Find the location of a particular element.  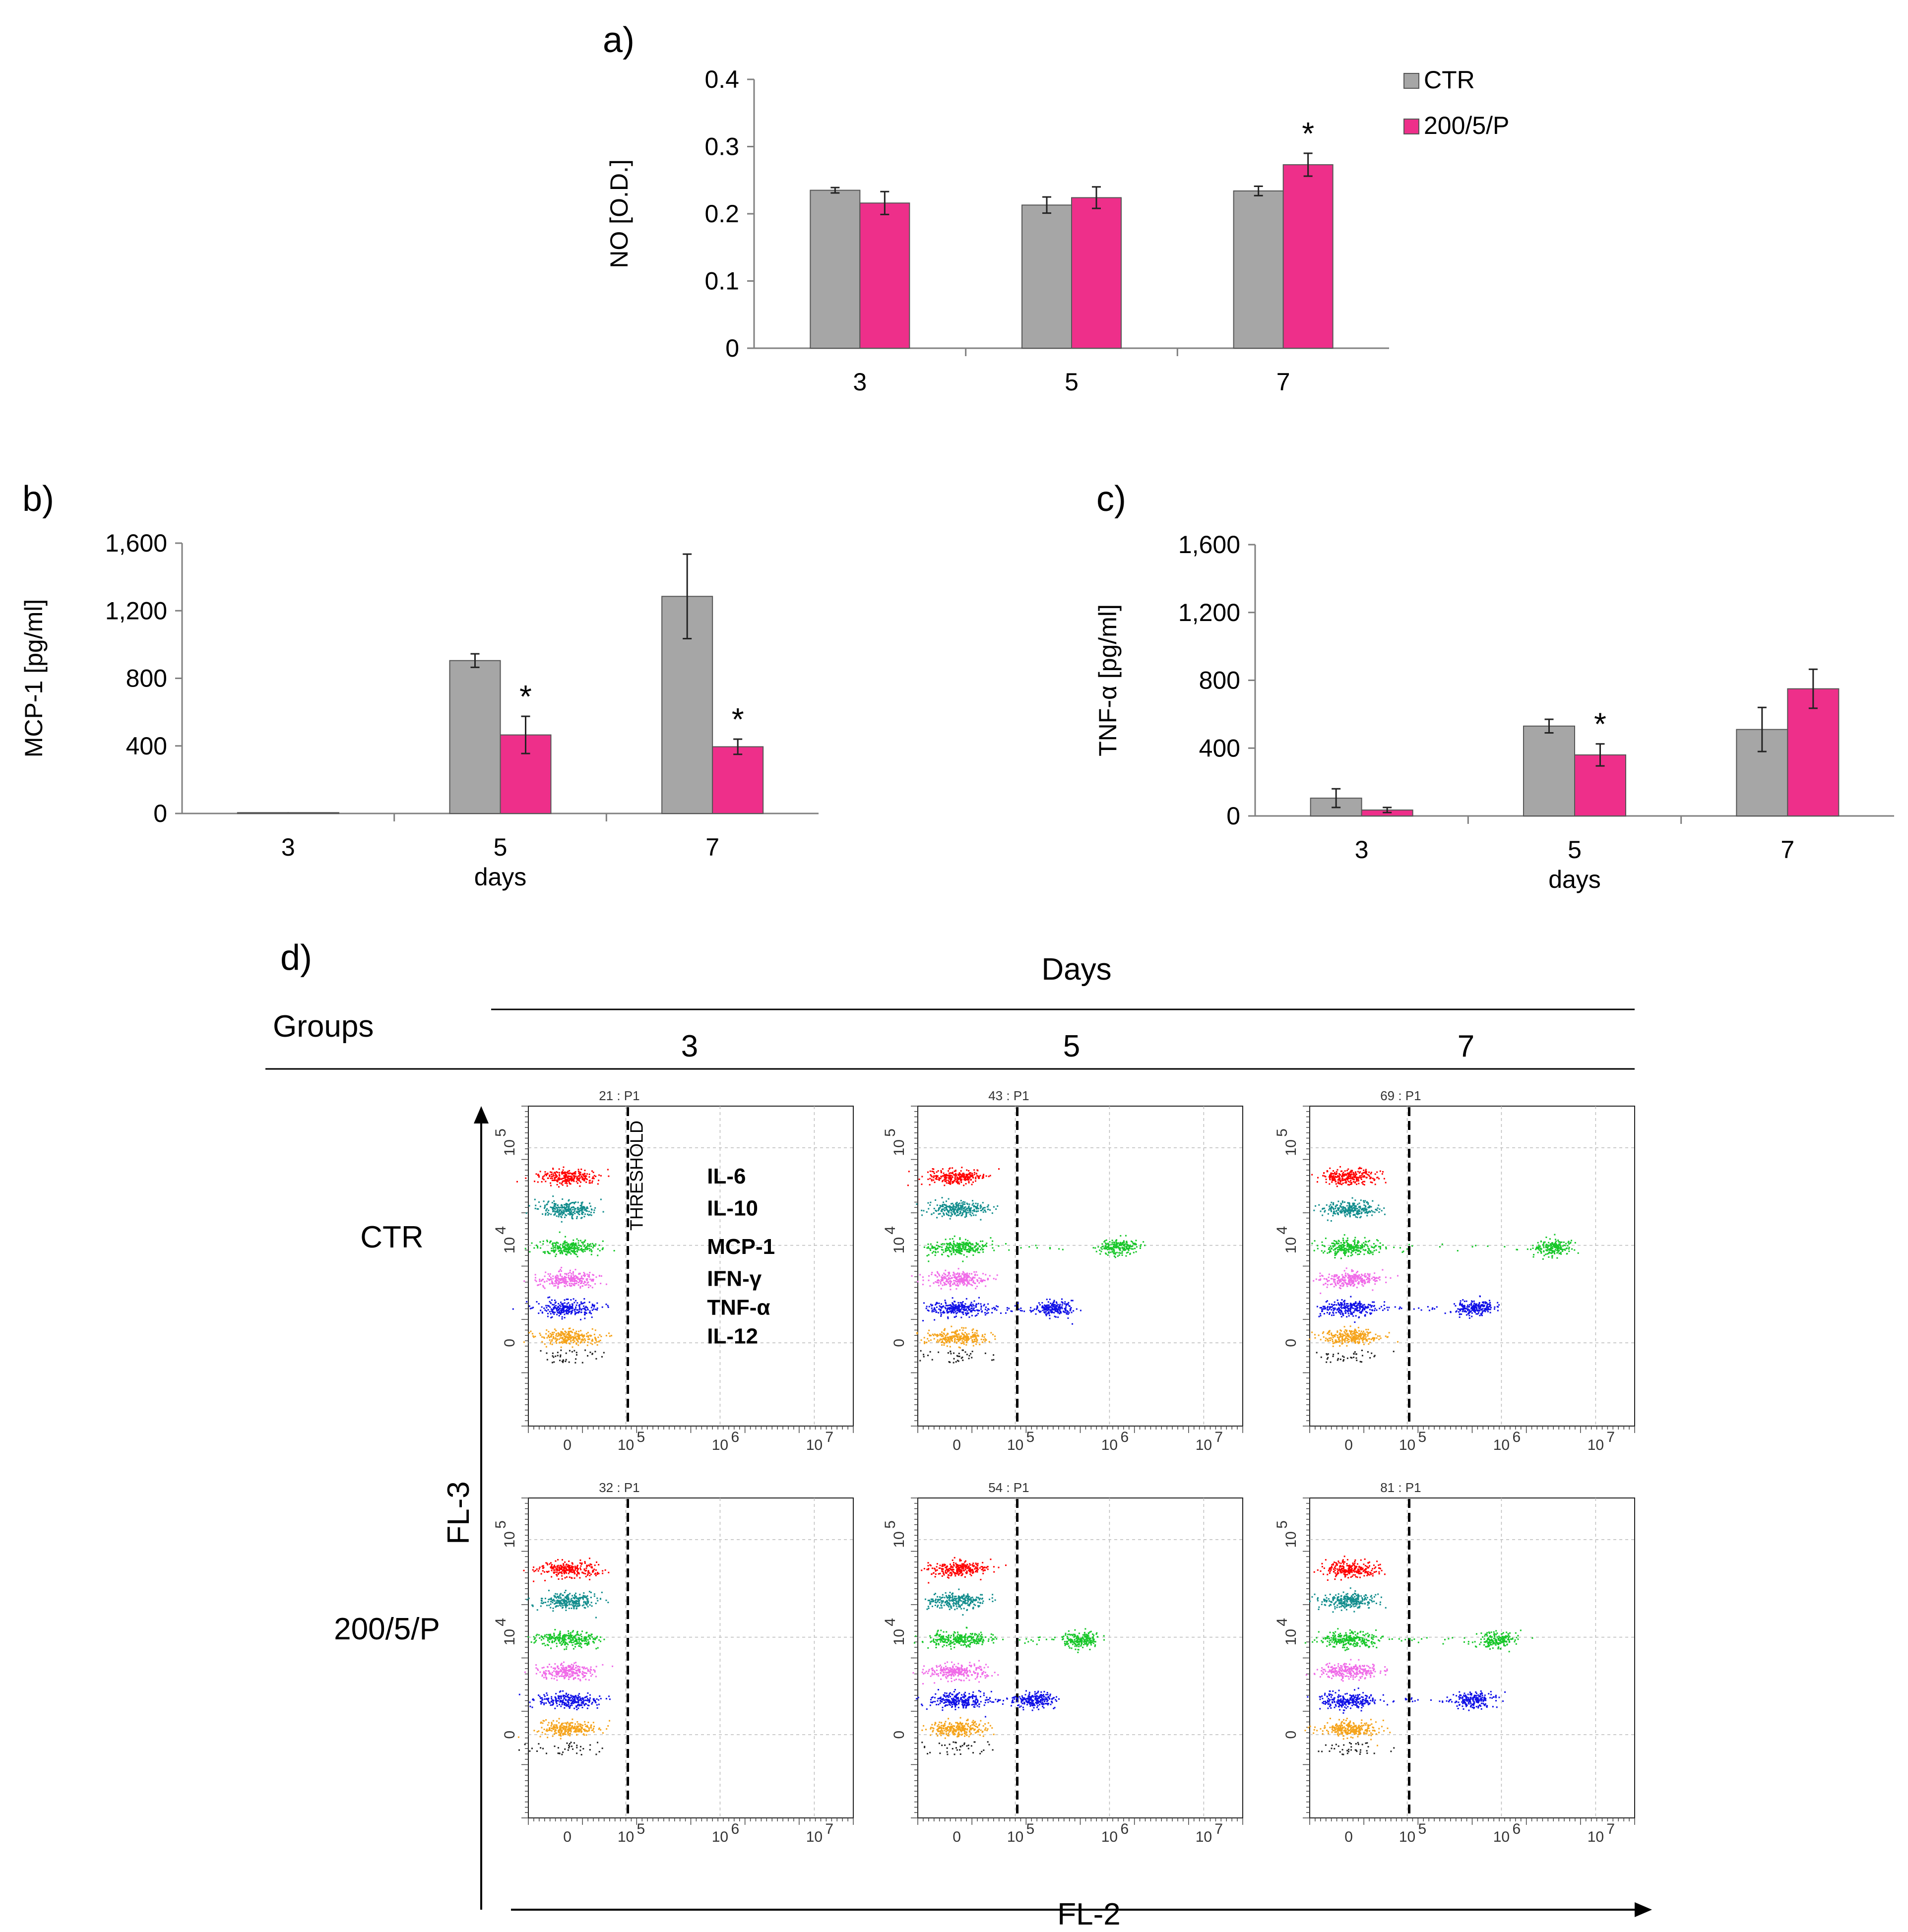

y-tick-label: 1,200 is located at coordinates (136, 611).